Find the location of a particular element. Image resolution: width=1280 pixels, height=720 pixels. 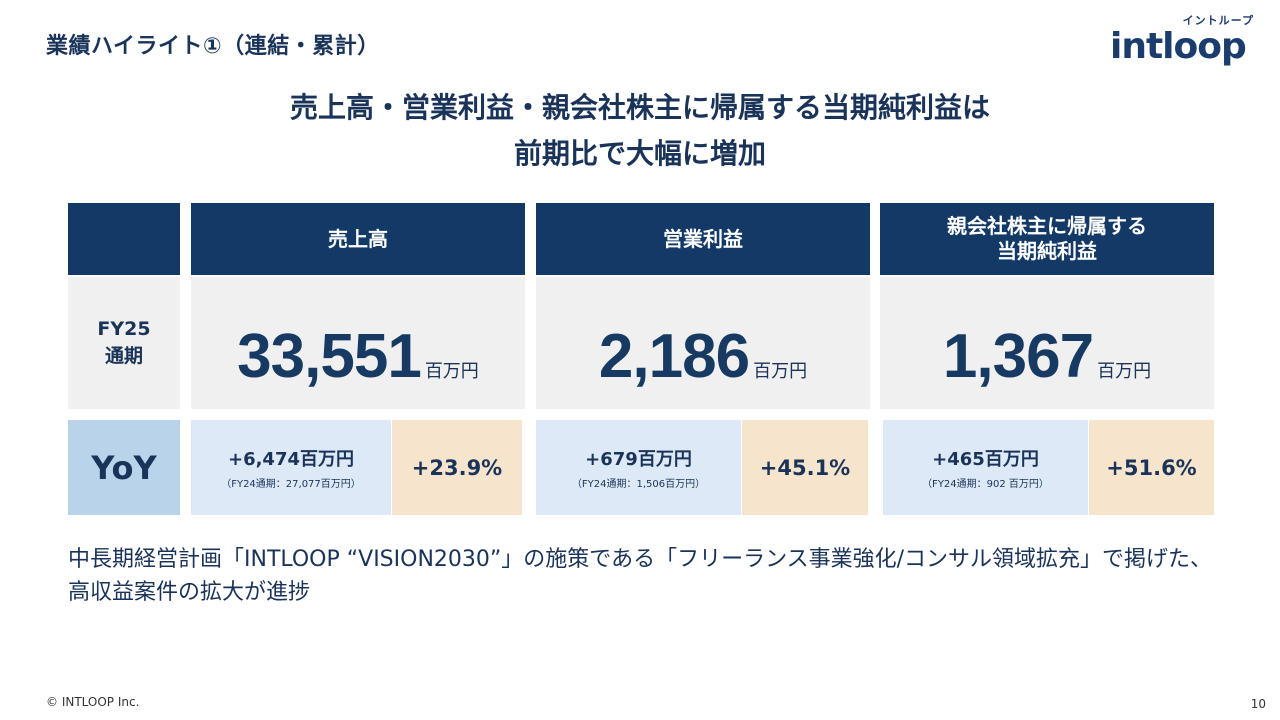

period-label: FY25 通期 is located at coordinates (124, 343).